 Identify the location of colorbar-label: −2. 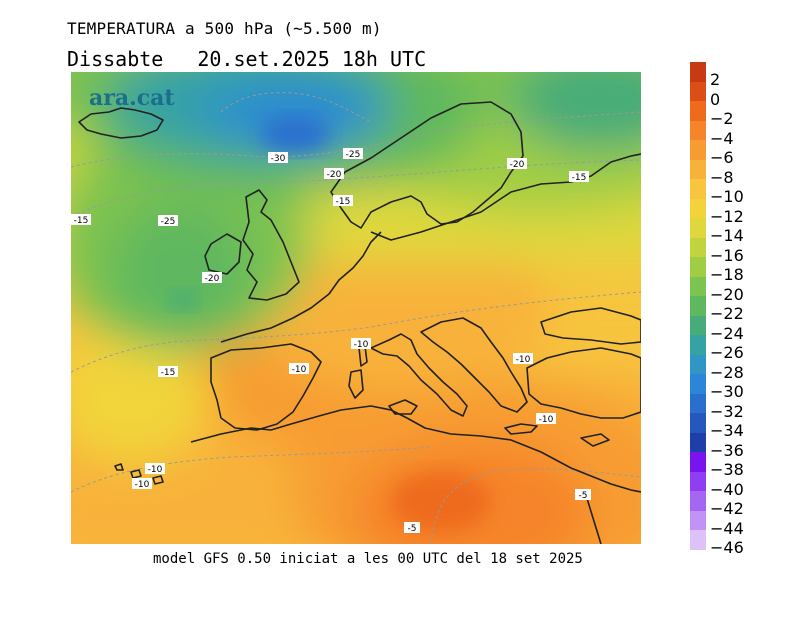
(722, 118).